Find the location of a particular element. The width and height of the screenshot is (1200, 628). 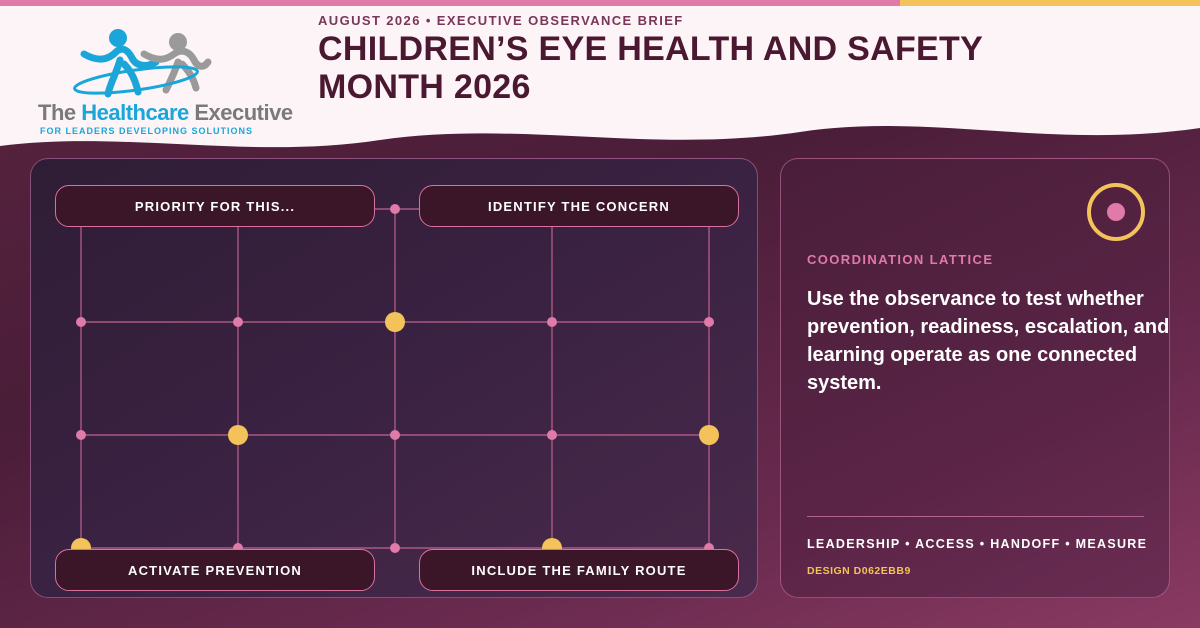

divider is located at coordinates (975, 516).